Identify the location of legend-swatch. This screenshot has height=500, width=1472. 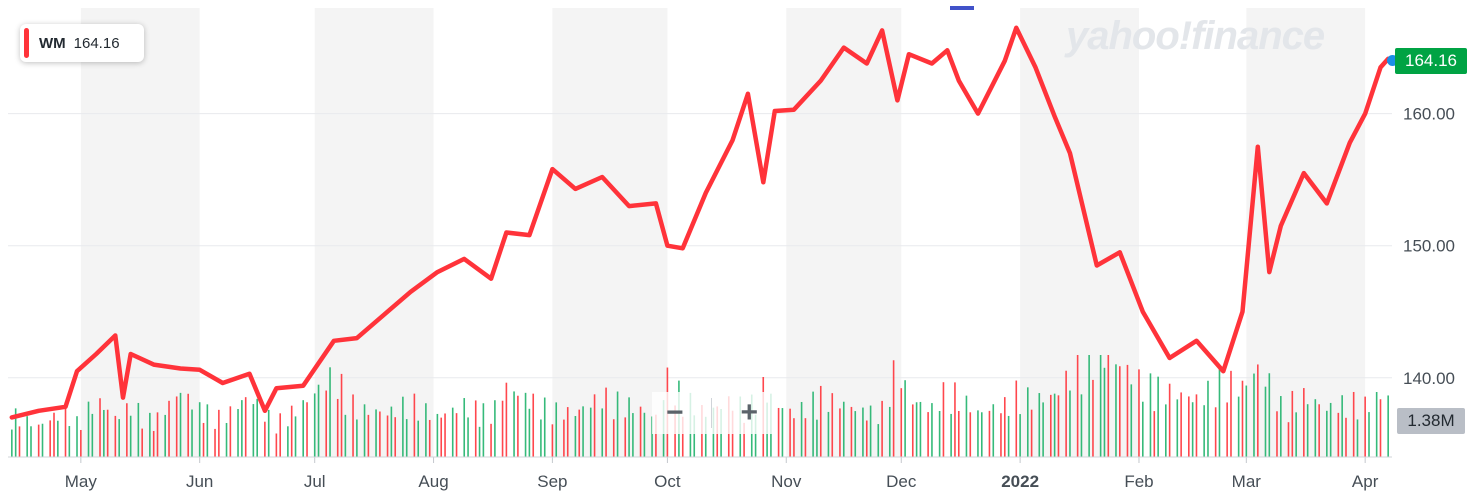
(26, 43).